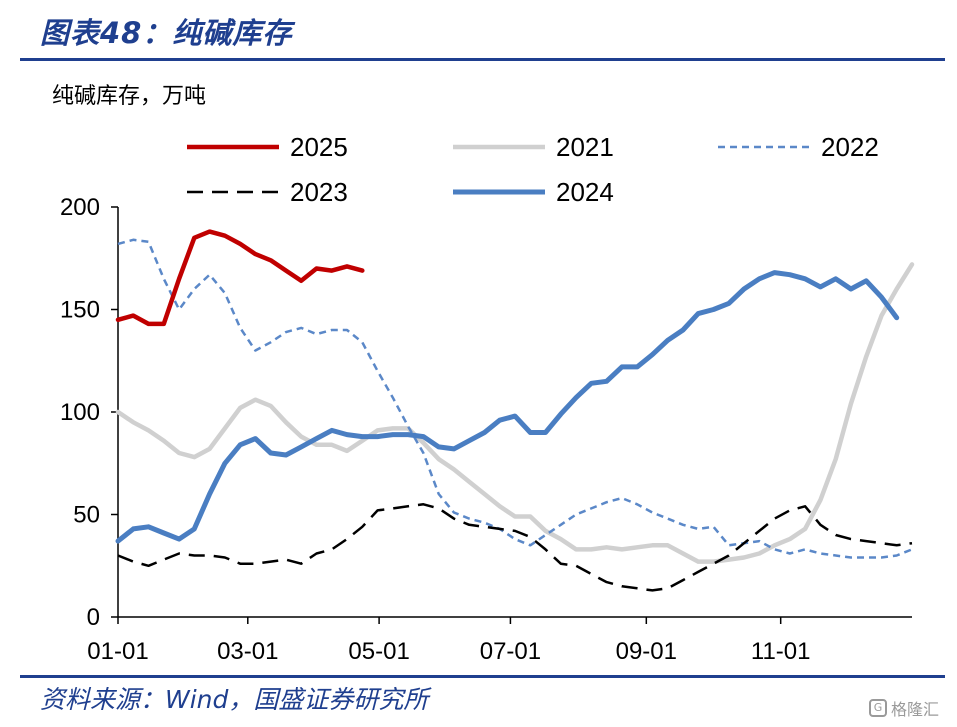 The width and height of the screenshot is (957, 727). I want to click on x-tick-label: 05-01, so click(378, 651).